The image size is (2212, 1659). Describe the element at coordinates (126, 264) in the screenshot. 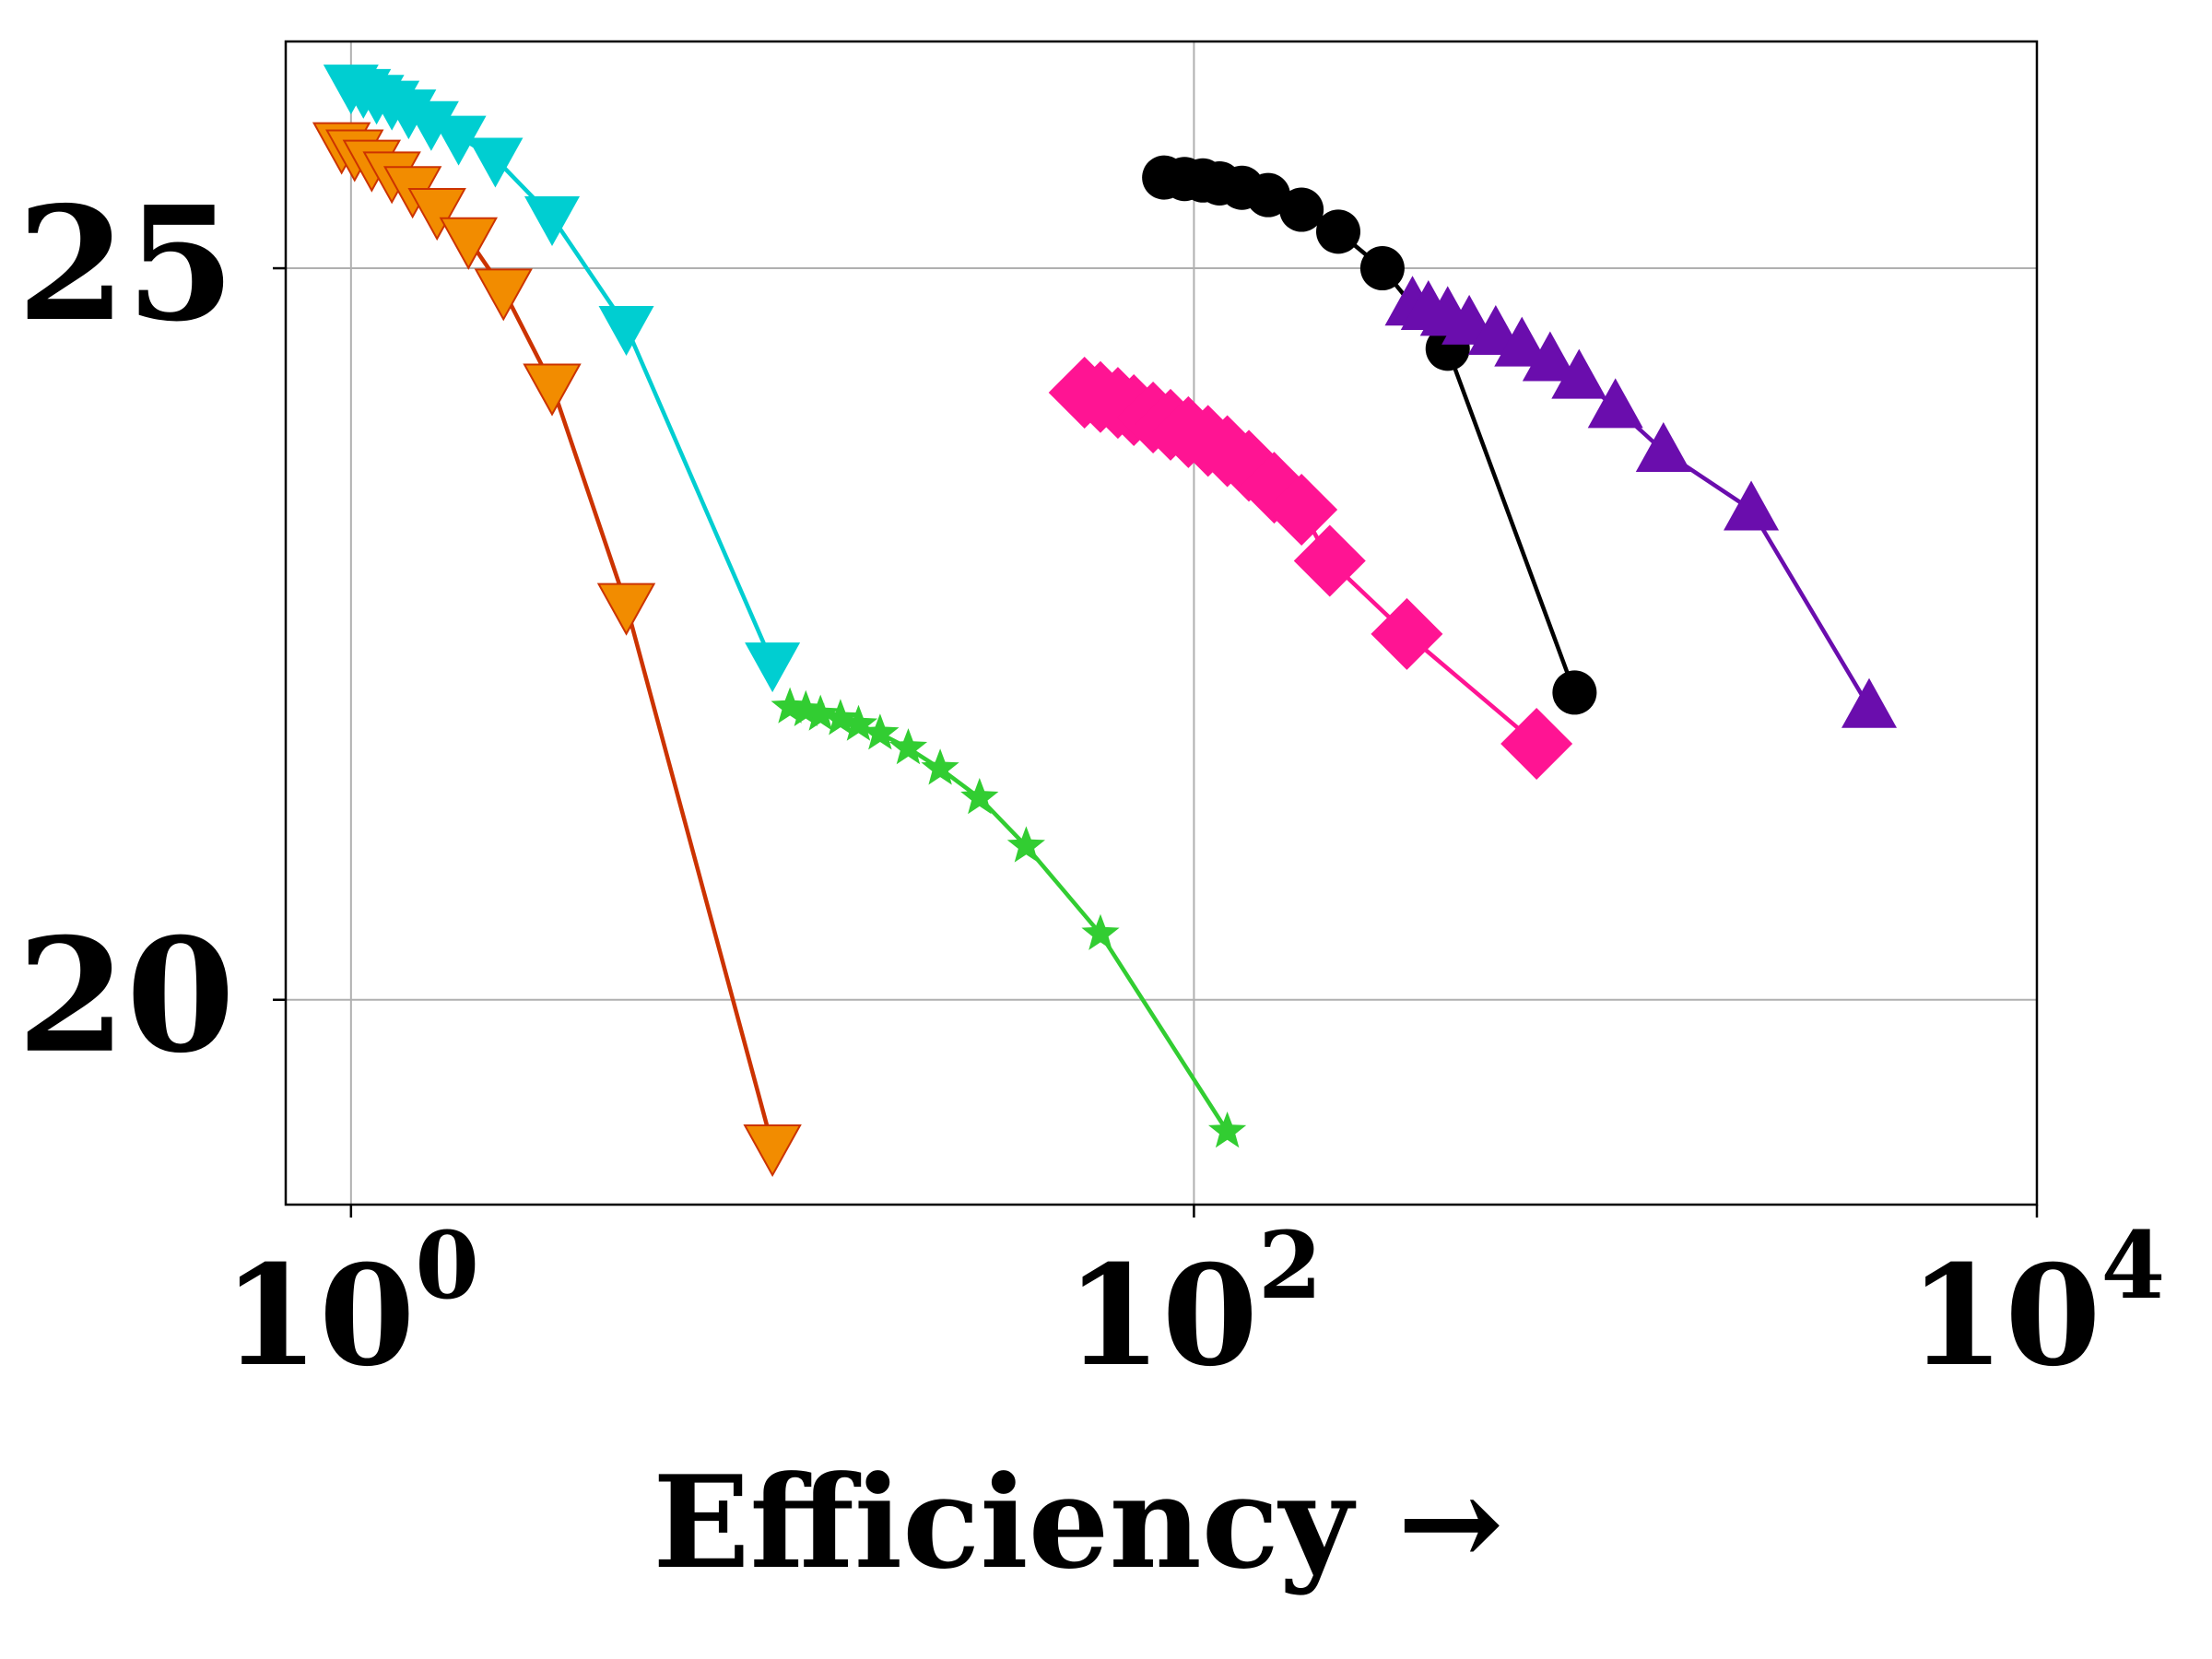

I see `y-tick-label: 25` at that location.